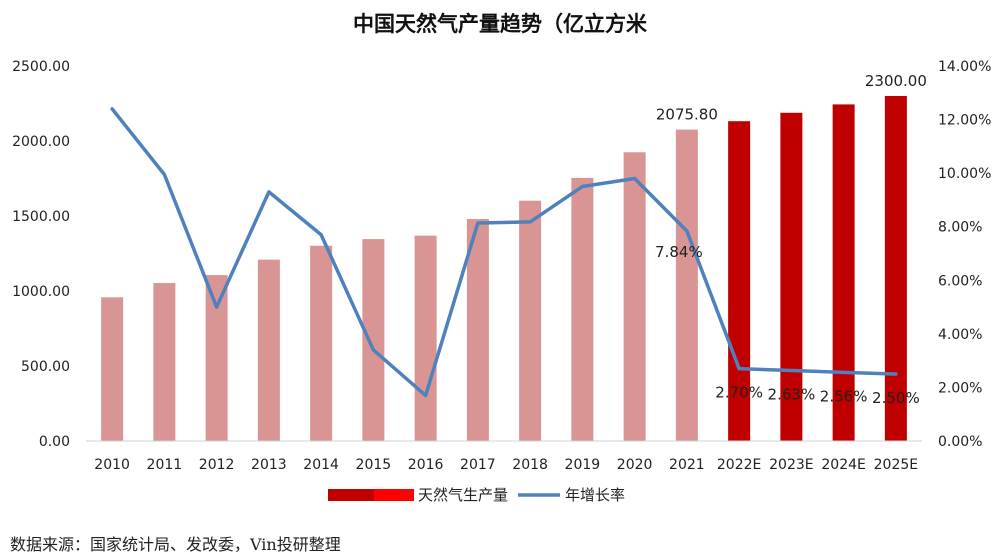  Describe the element at coordinates (792, 395) in the screenshot. I see `line-data-label: 2.63%` at that location.